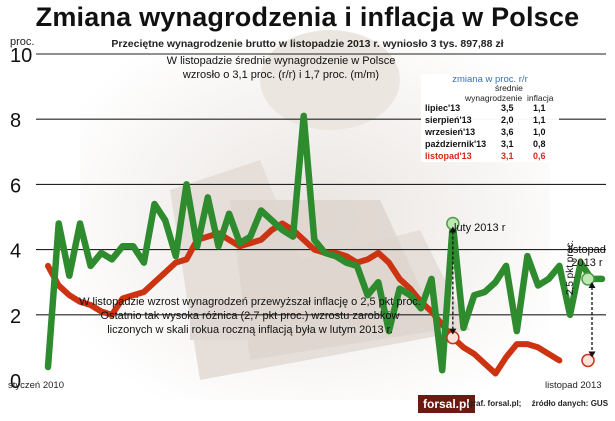  What do you see at coordinates (36, 385) in the screenshot?
I see `x-axis-start-label: styczeń 2010` at bounding box center [36, 385].